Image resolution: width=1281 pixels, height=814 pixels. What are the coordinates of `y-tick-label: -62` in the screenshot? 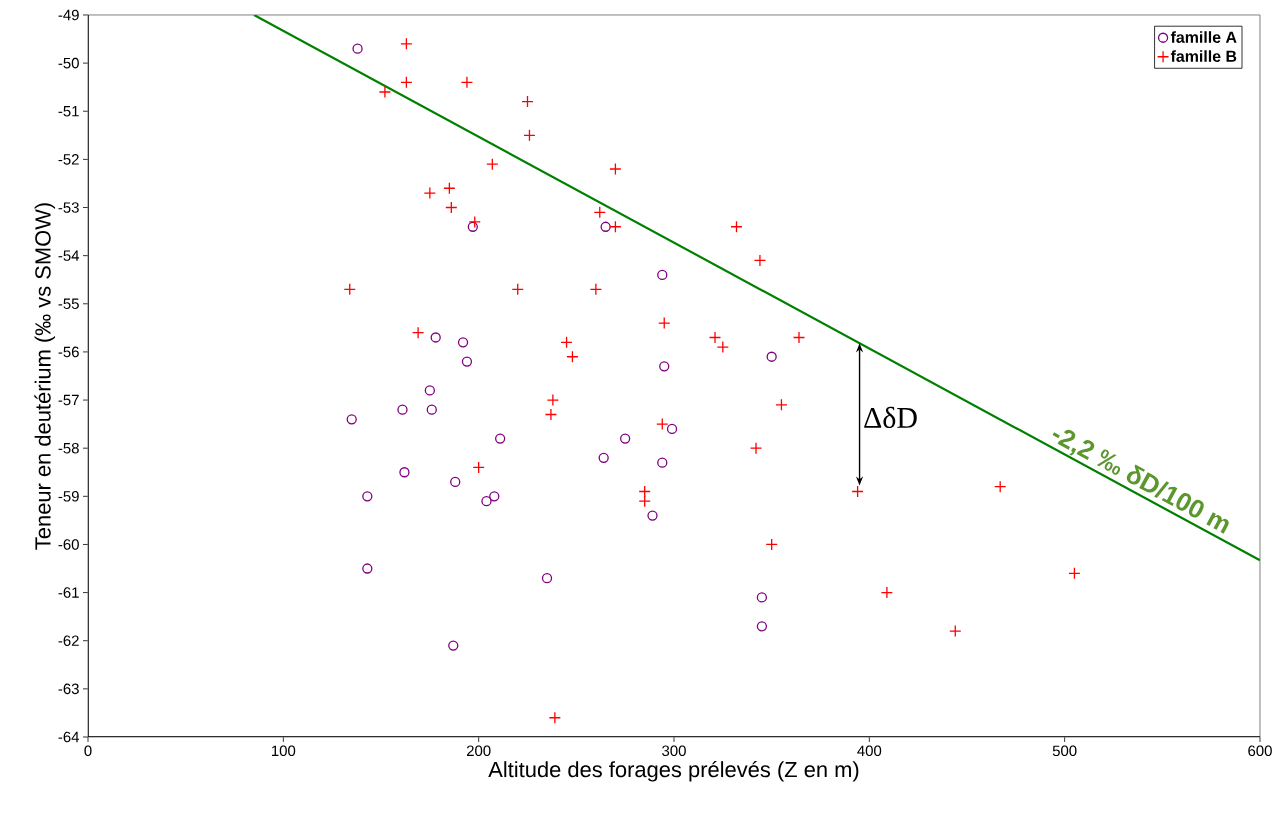 It's located at (68, 640).